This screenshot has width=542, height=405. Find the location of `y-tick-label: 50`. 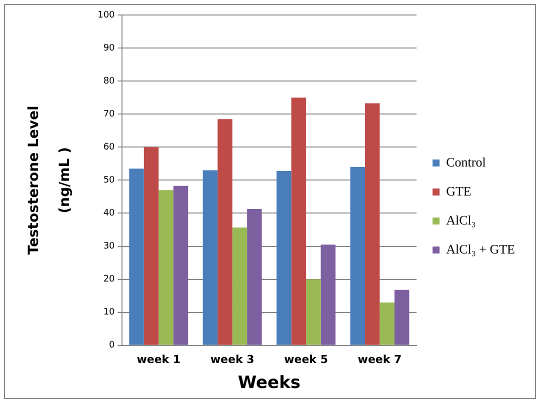

y-tick-label: 50 is located at coordinates (109, 181).